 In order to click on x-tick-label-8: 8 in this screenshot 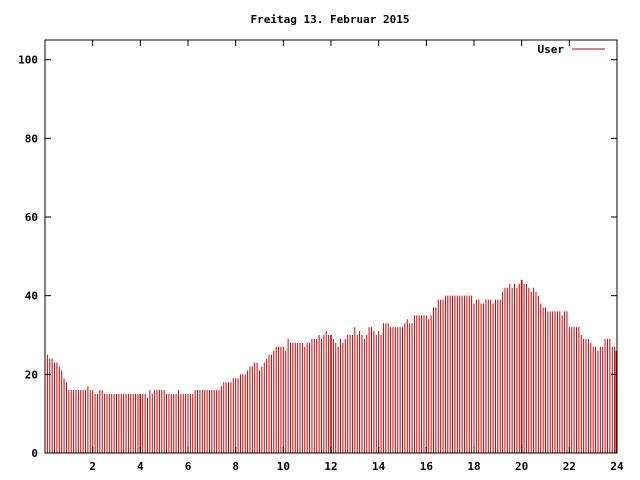, I will do `click(235, 466)`.